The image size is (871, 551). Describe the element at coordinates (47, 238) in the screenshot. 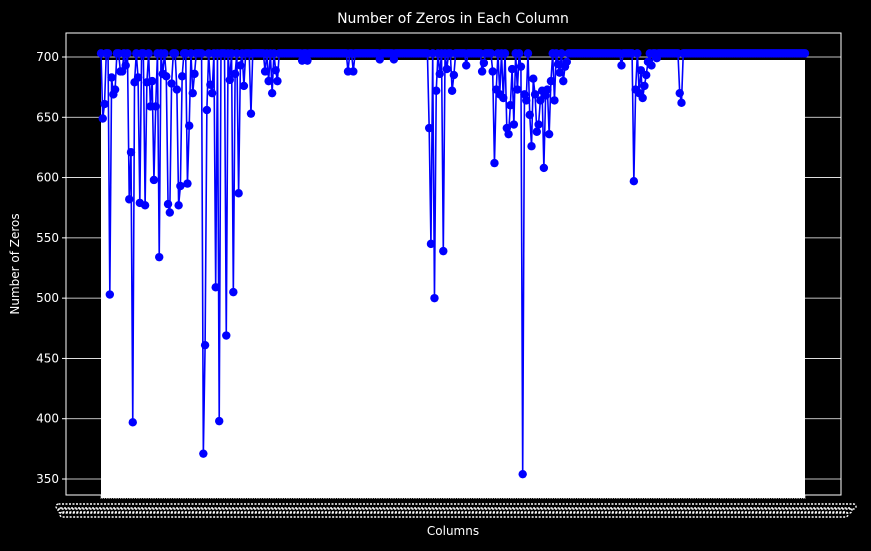

I see `y-tick-label: 550` at that location.